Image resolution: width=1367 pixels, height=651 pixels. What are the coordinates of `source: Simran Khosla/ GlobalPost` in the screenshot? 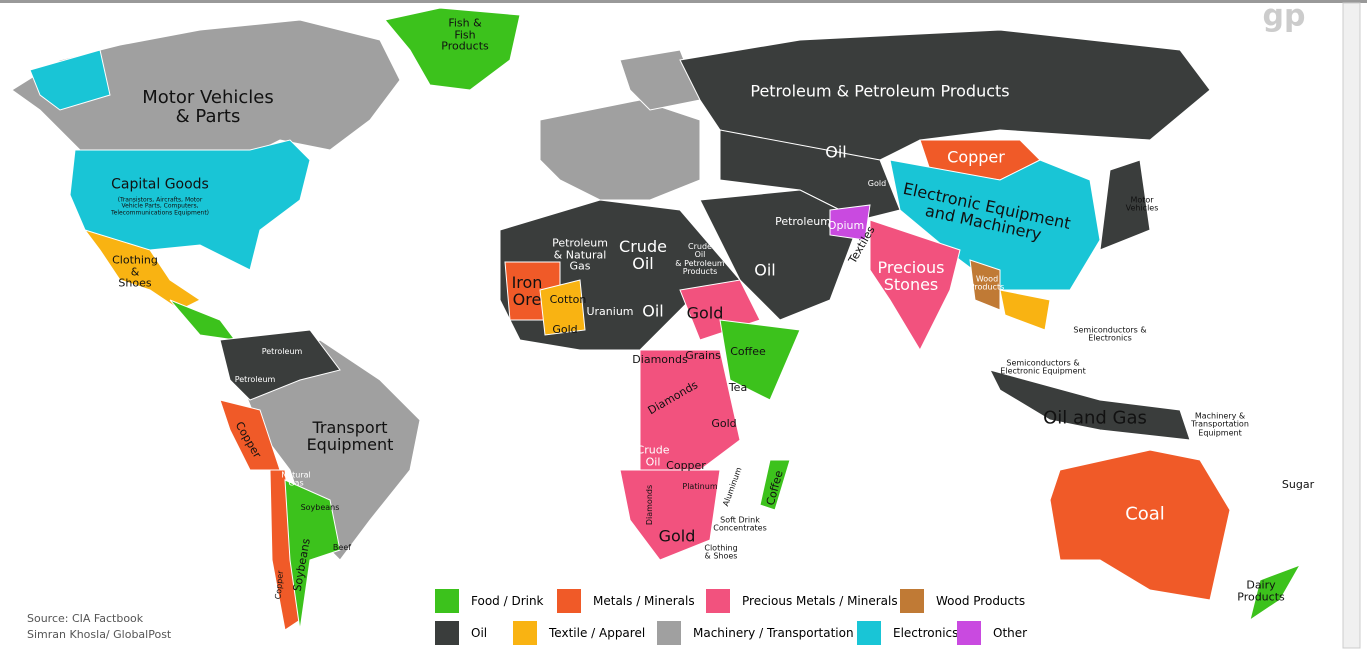 It's located at (99, 634).